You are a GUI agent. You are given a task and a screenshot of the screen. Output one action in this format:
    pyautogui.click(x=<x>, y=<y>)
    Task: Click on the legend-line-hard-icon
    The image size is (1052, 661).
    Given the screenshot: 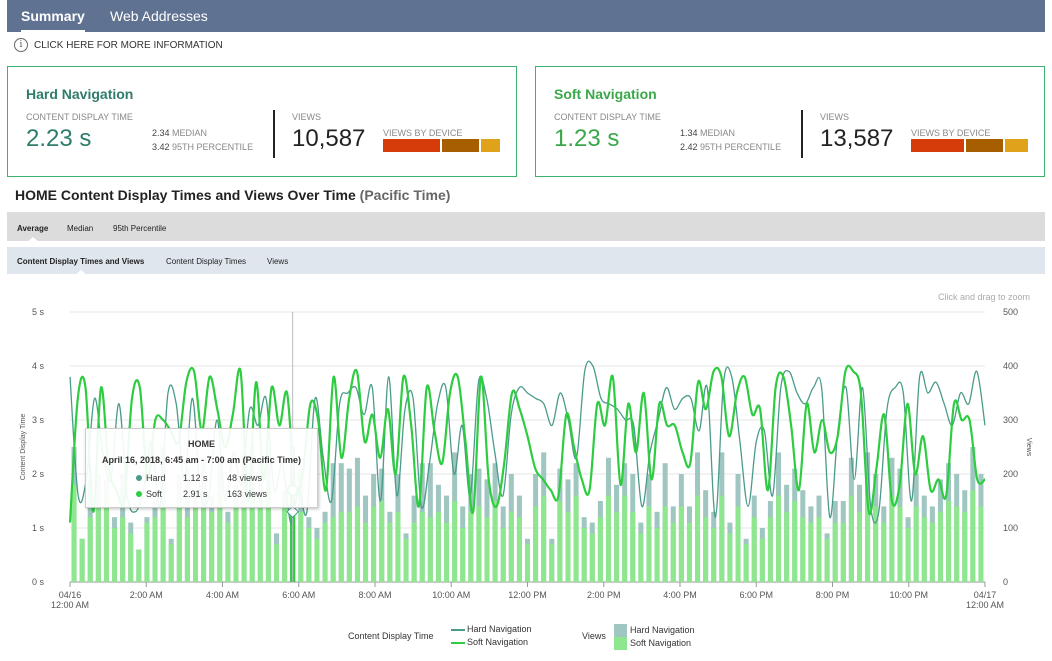 What is the action you would take?
    pyautogui.click(x=458, y=629)
    